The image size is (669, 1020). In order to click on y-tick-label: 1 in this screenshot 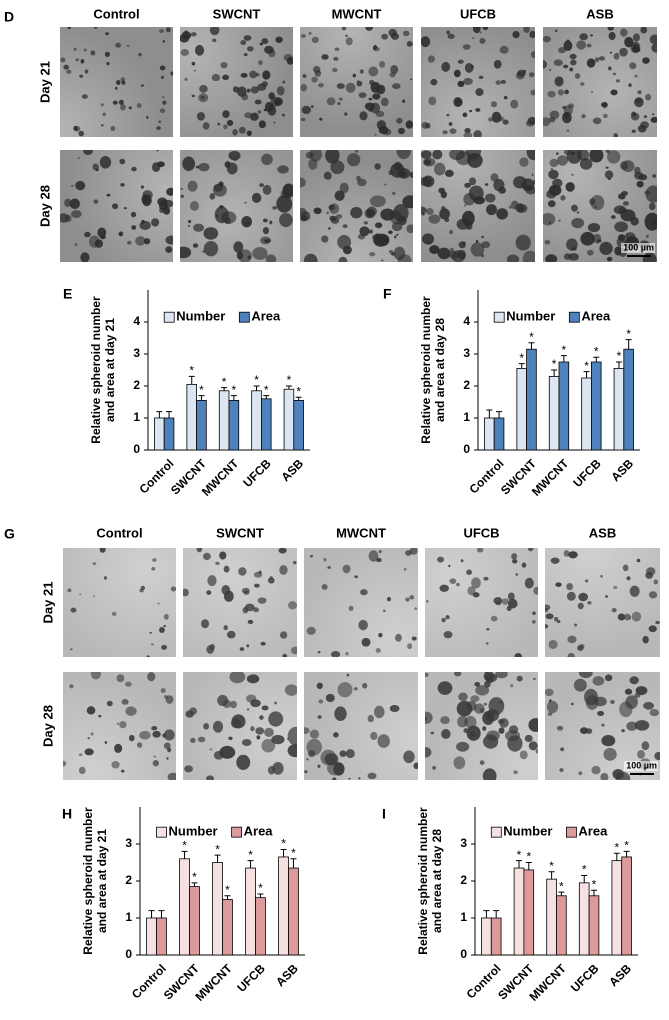, I will do `click(463, 917)`.